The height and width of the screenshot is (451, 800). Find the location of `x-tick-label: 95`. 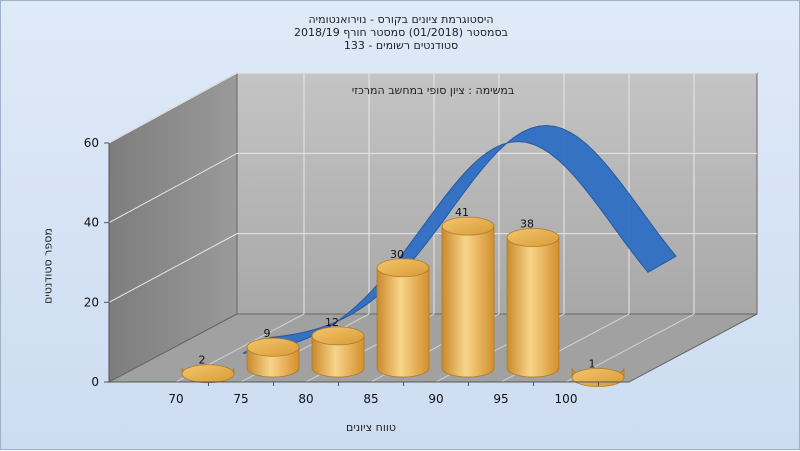

x-tick-label: 95 is located at coordinates (500, 399).